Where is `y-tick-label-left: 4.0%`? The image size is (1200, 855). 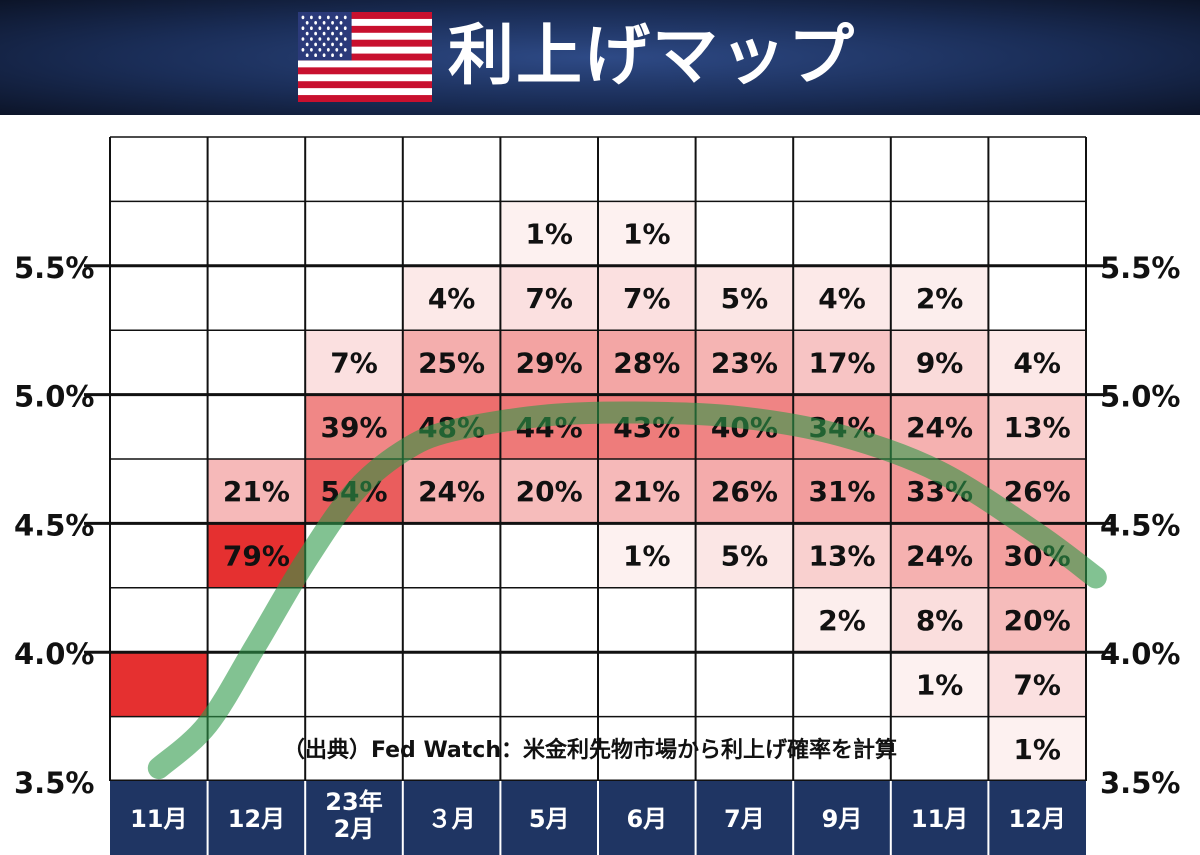 y-tick-label-left: 4.0% is located at coordinates (54, 654).